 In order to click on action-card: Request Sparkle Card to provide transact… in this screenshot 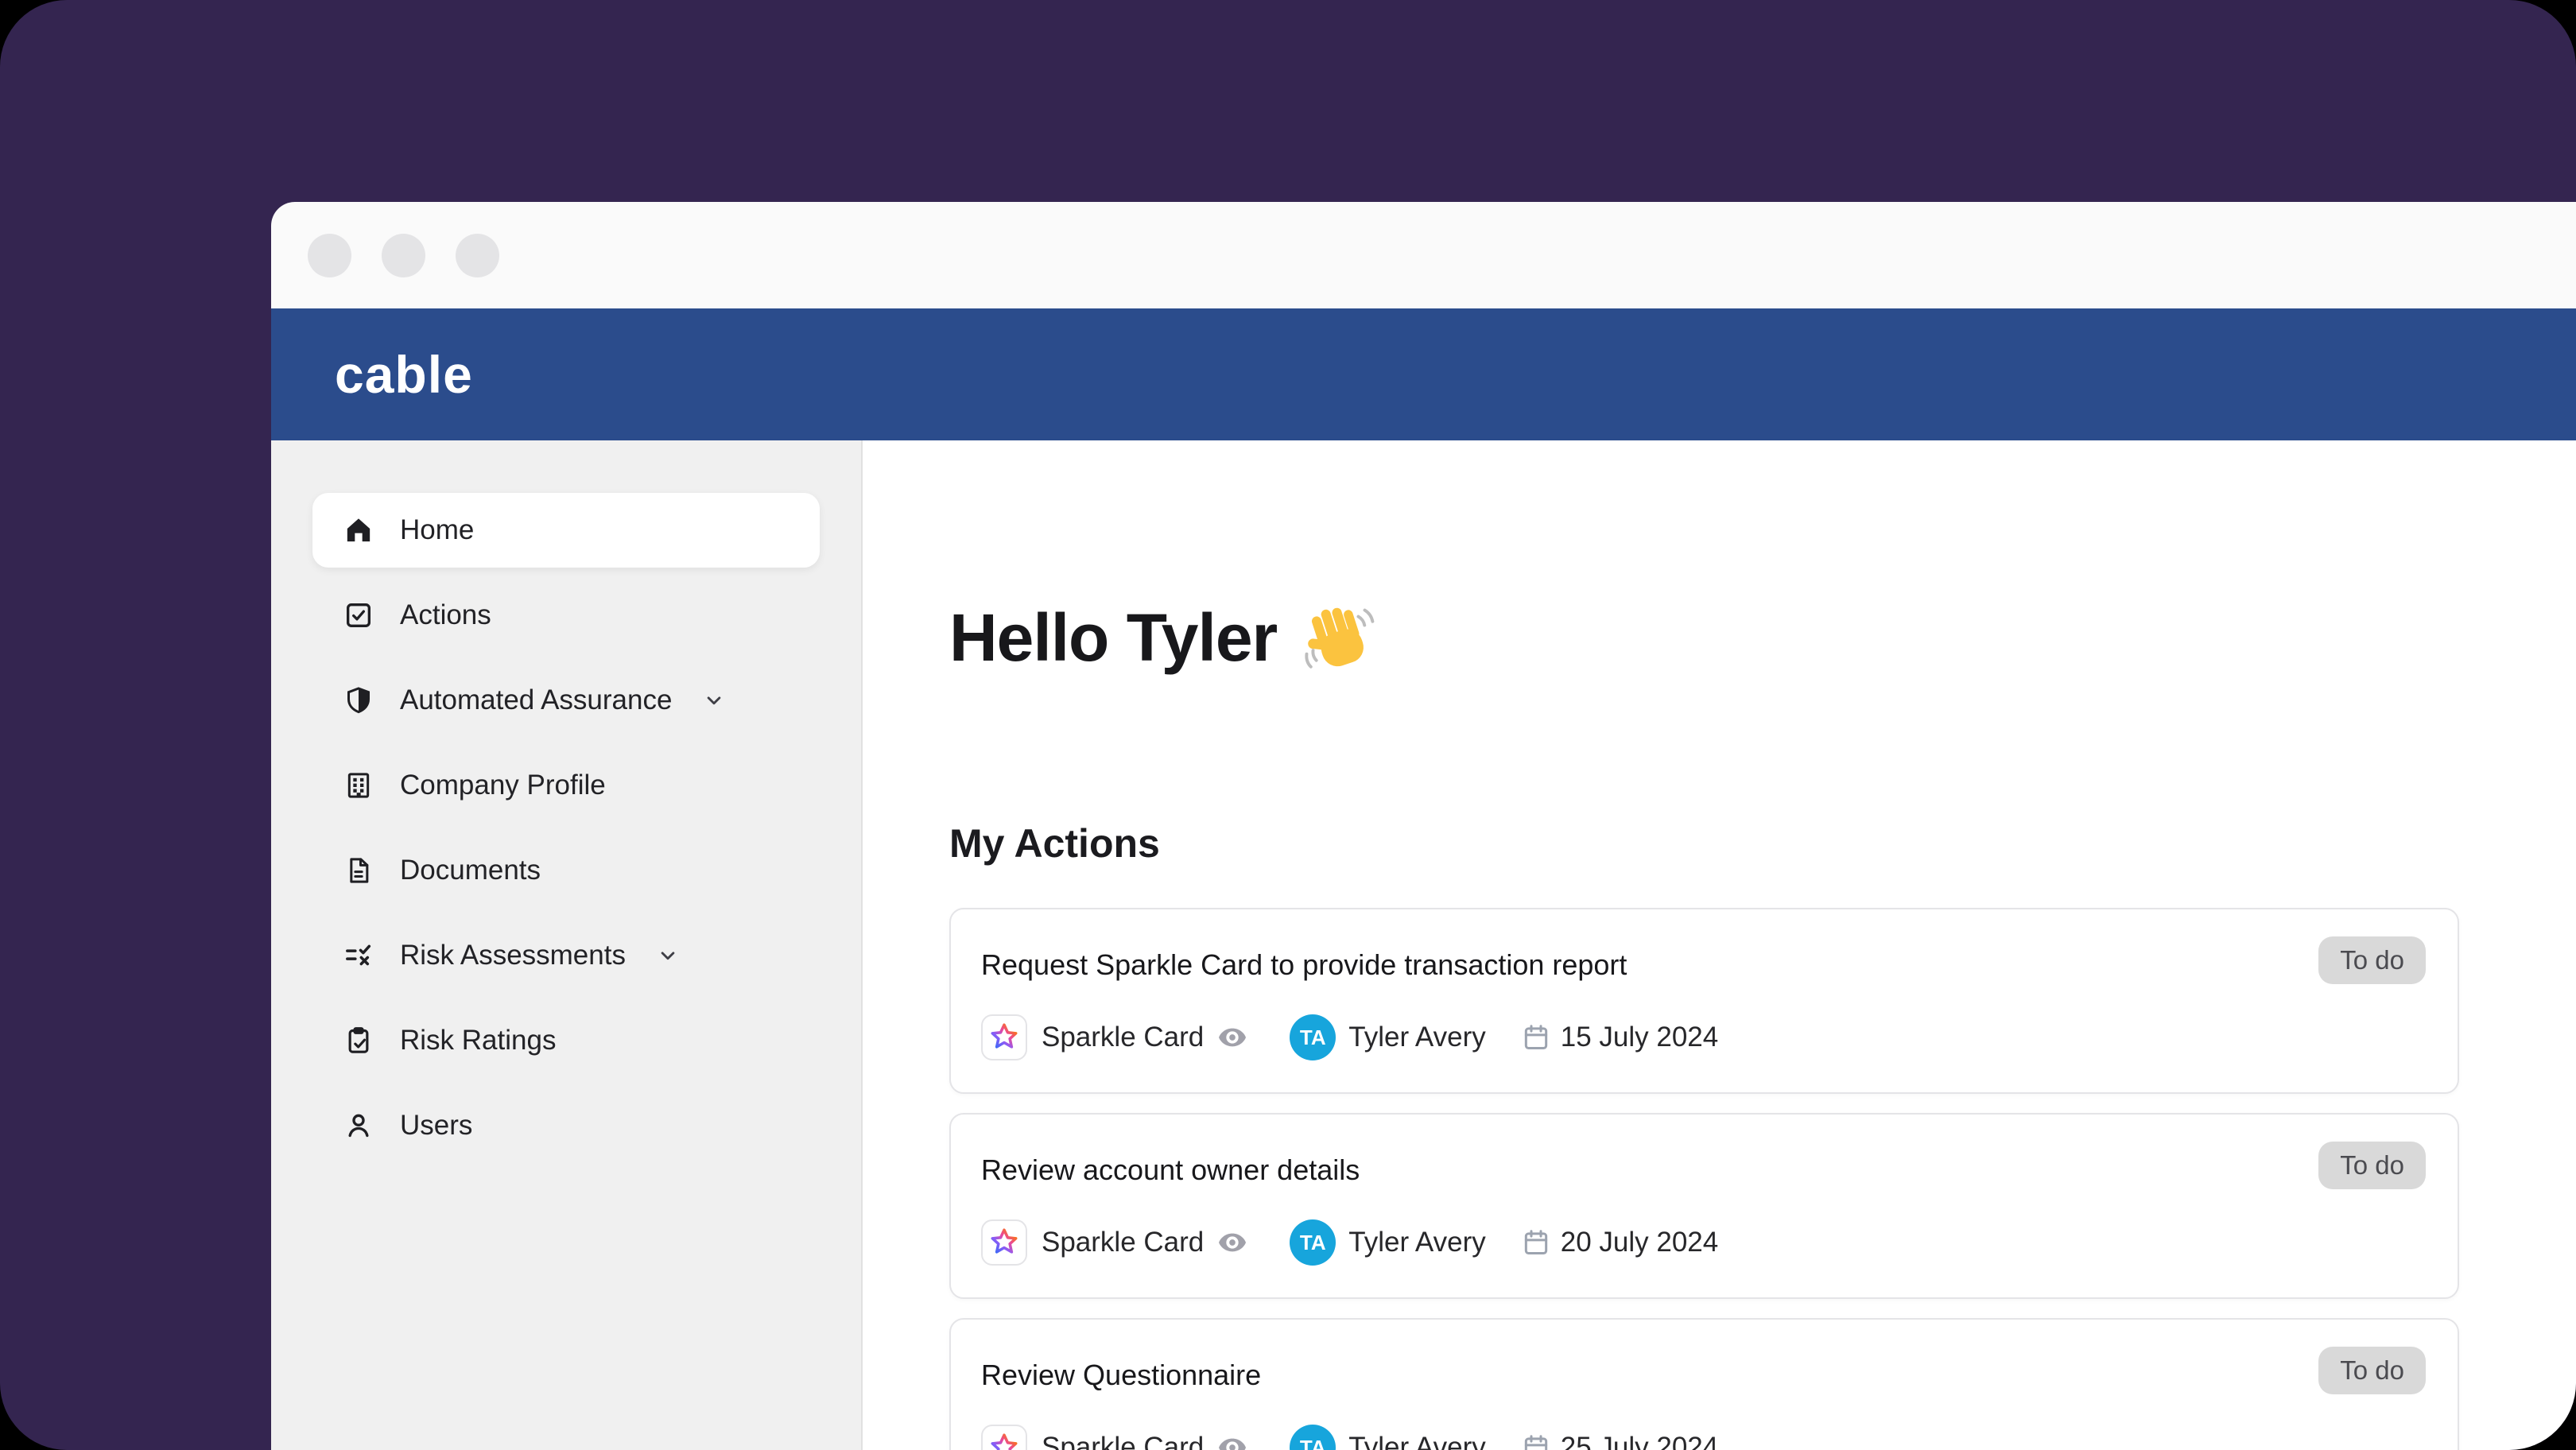, I will do `click(1704, 1001)`.